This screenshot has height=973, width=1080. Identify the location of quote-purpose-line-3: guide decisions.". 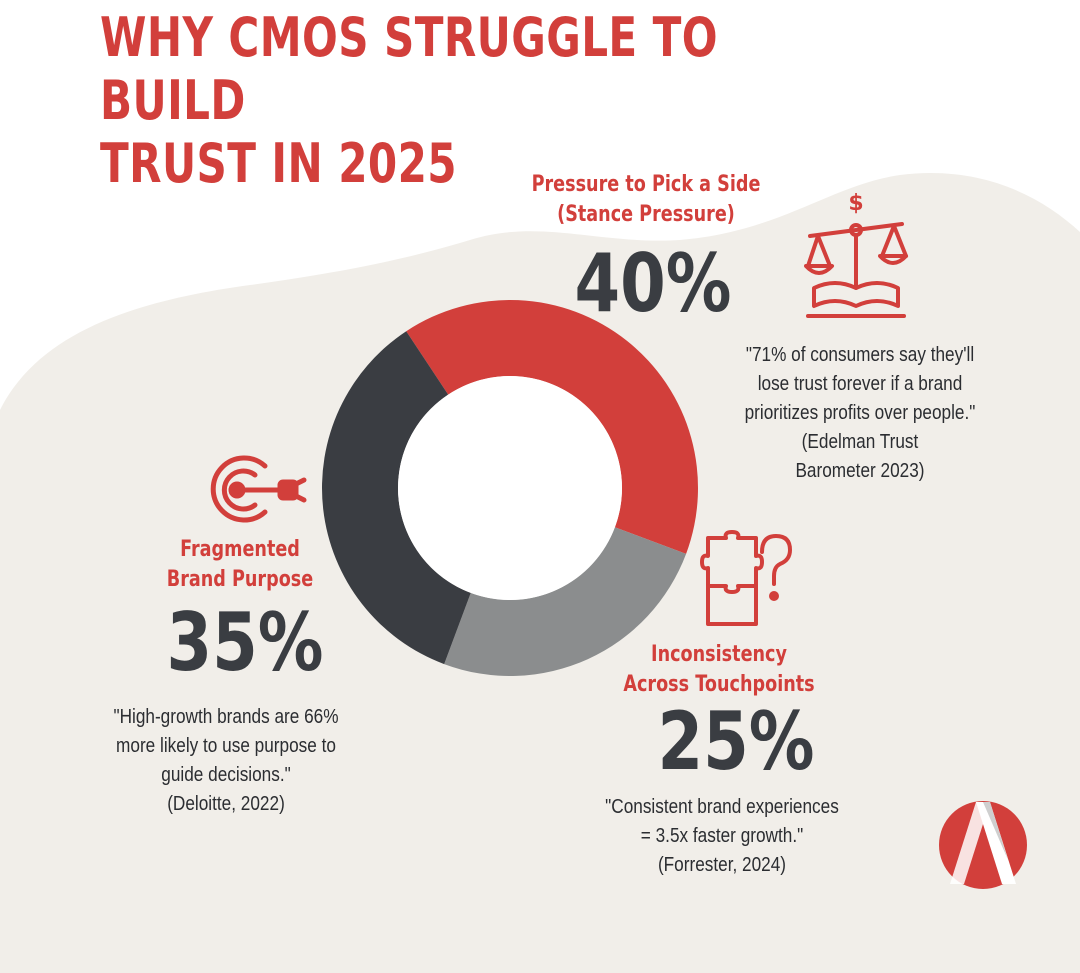
(226, 775).